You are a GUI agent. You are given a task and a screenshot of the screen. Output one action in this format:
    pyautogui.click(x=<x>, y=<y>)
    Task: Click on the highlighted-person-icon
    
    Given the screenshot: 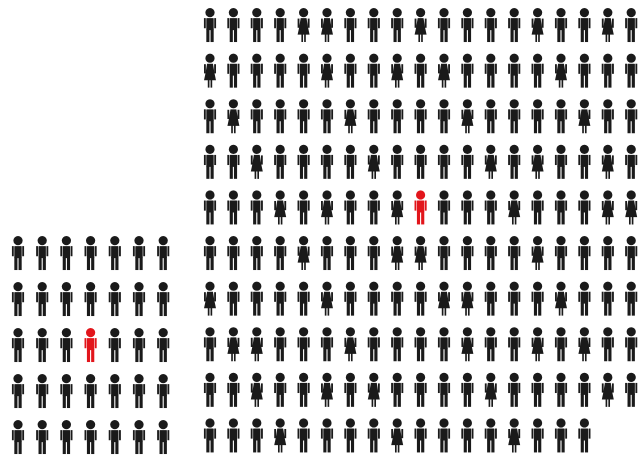 What is the action you would take?
    pyautogui.click(x=90, y=345)
    